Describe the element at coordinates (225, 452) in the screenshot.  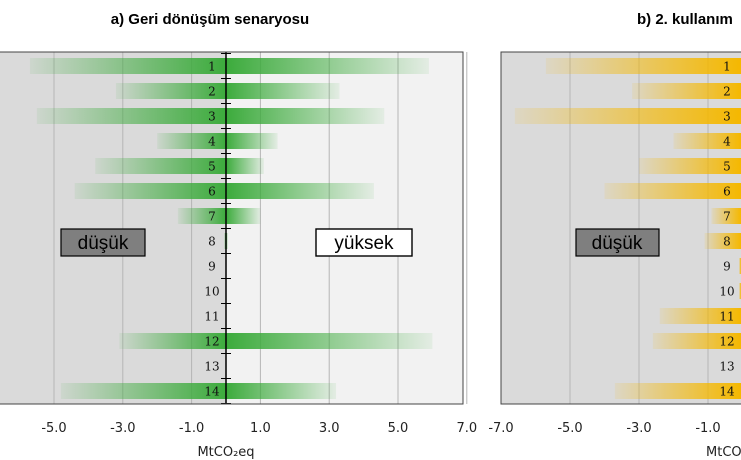
I see `panel-a-xlabel: MtCO₂eq` at that location.